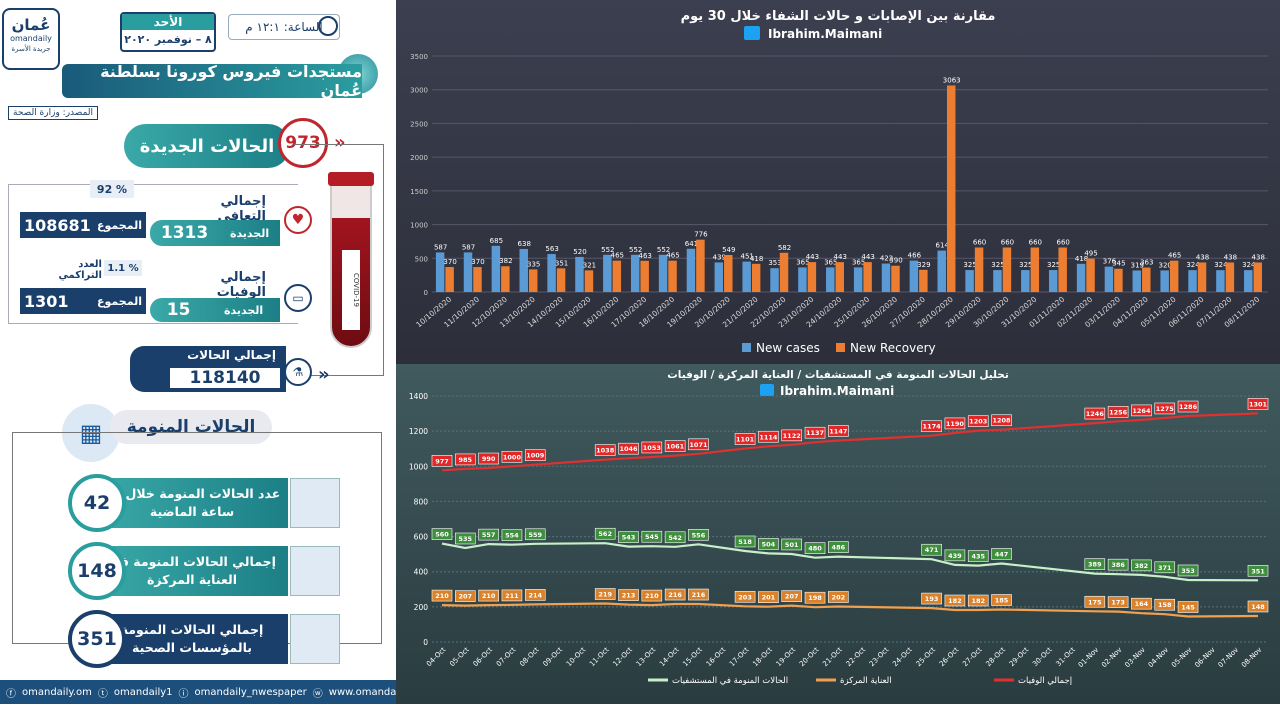 This screenshot has width=1280, height=708. Describe the element at coordinates (421, 607) in the screenshot. I see `chart2-ytick: 200` at that location.